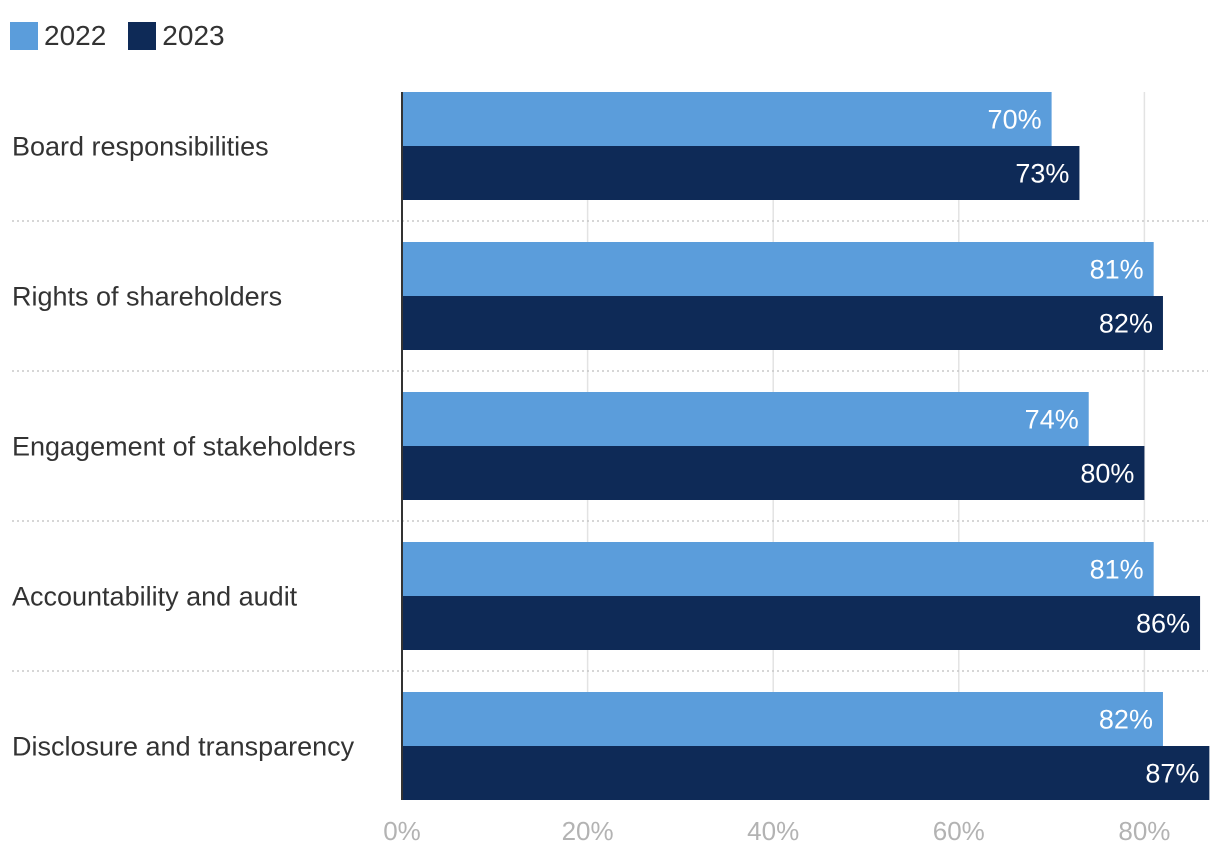 The image size is (1220, 854). Describe the element at coordinates (155, 597) in the screenshot. I see `category-label-4: Accountability and audit` at that location.